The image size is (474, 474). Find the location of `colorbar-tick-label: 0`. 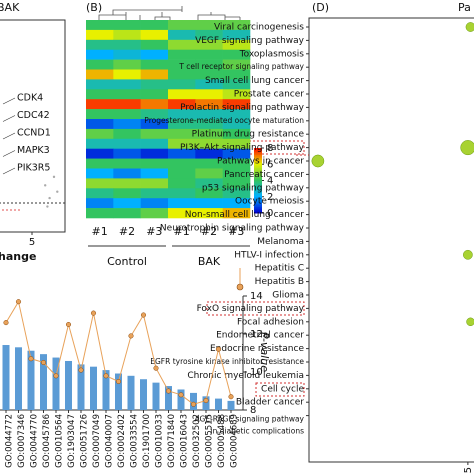

colorbar-tick-label: 0 is located at coordinates (270, 213).